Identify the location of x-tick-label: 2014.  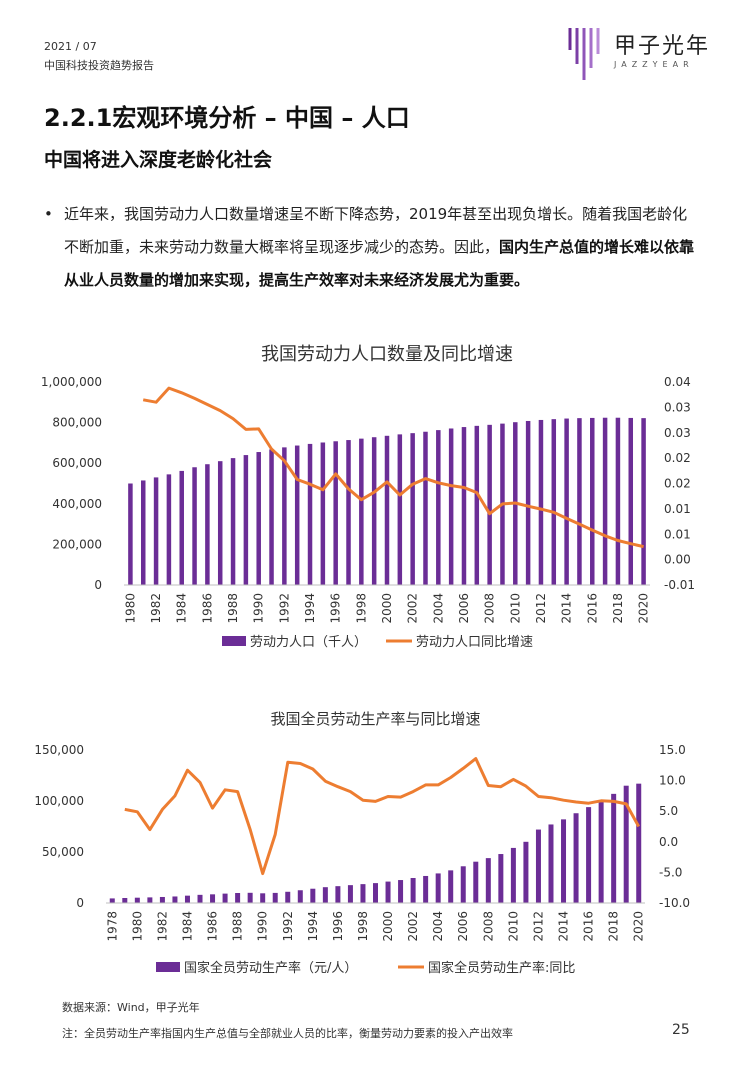
(564, 926).